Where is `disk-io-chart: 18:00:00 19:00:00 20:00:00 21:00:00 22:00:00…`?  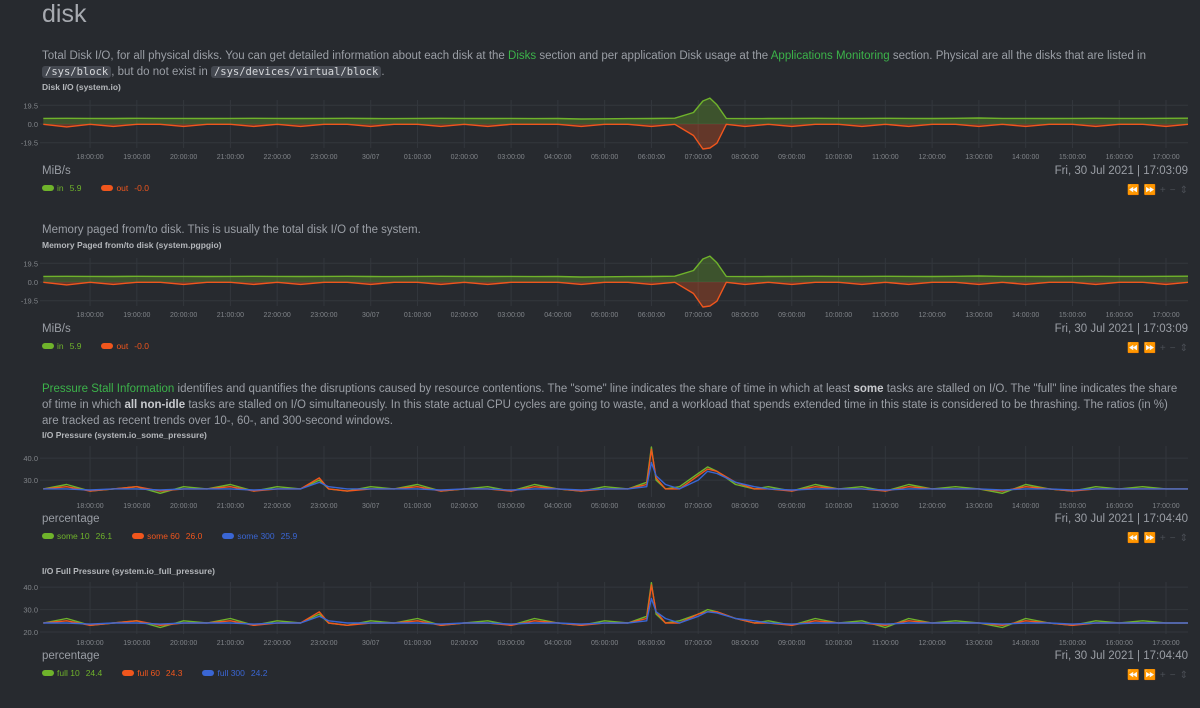
disk-io-chart: 18:00:00 19:00:00 20:00:00 21:00:00 22:00:00… is located at coordinates (600, 132).